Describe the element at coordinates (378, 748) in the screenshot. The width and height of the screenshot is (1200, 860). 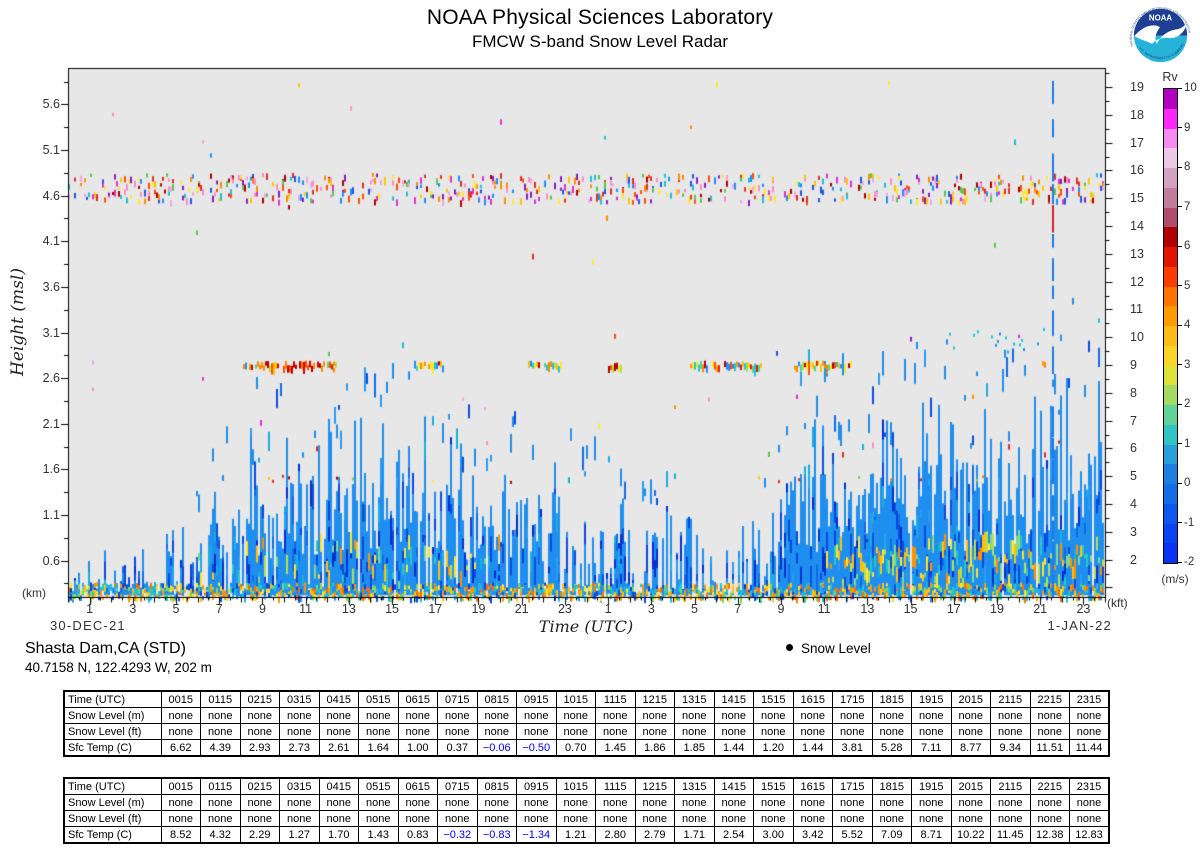
I see `table-cell: 1.64` at that location.